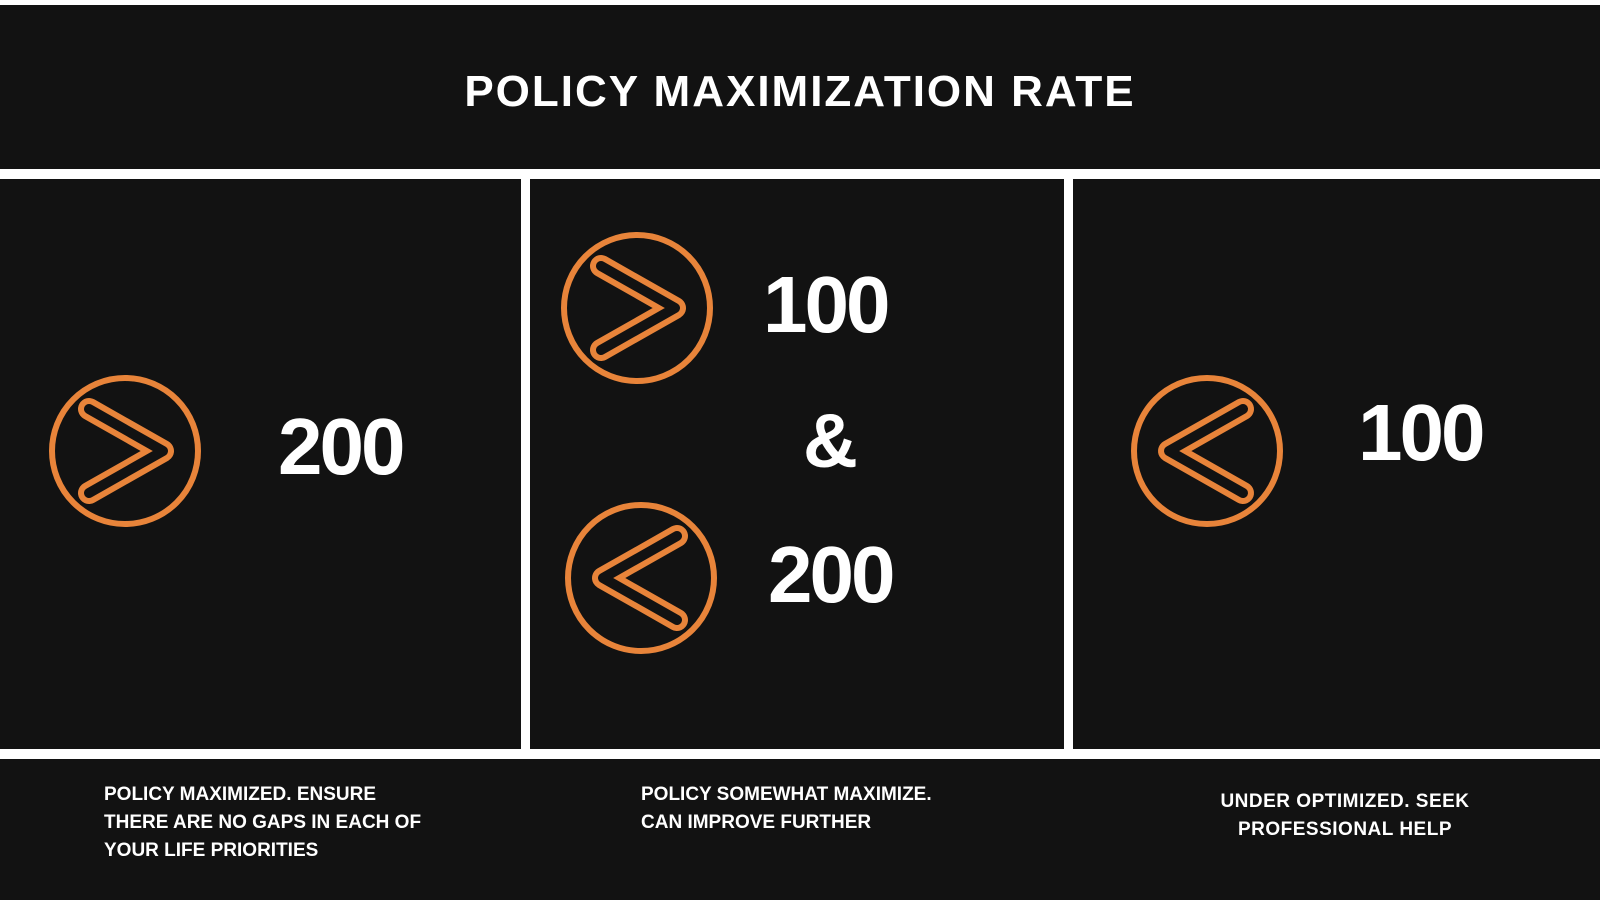 Image resolution: width=1600 pixels, height=900 pixels. Describe the element at coordinates (1345, 815) in the screenshot. I see `note-under-optimized: UNDER OPTIMIZED. SEEK PROFESSIONAL HELP` at that location.